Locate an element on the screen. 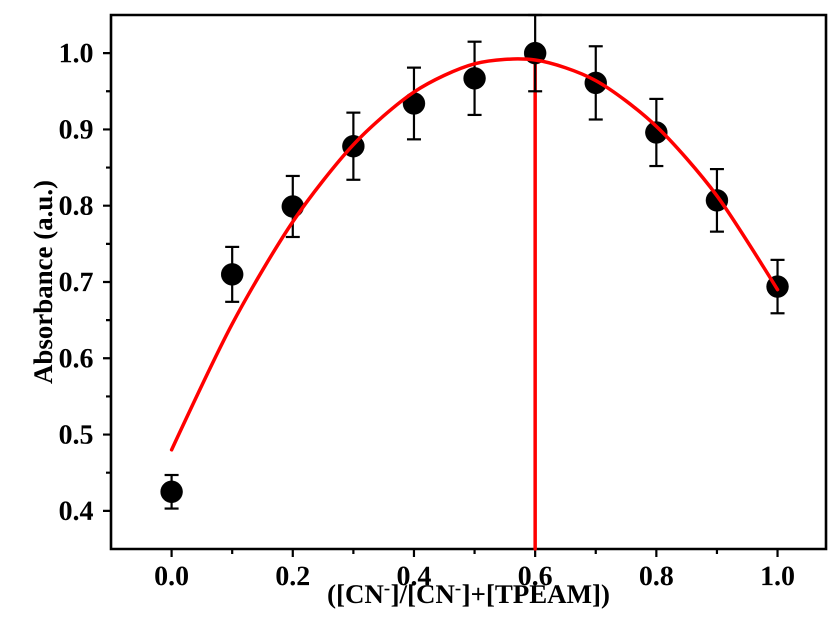 Image resolution: width=829 pixels, height=639 pixels. x-tick-label: 0.4 is located at coordinates (414, 576).